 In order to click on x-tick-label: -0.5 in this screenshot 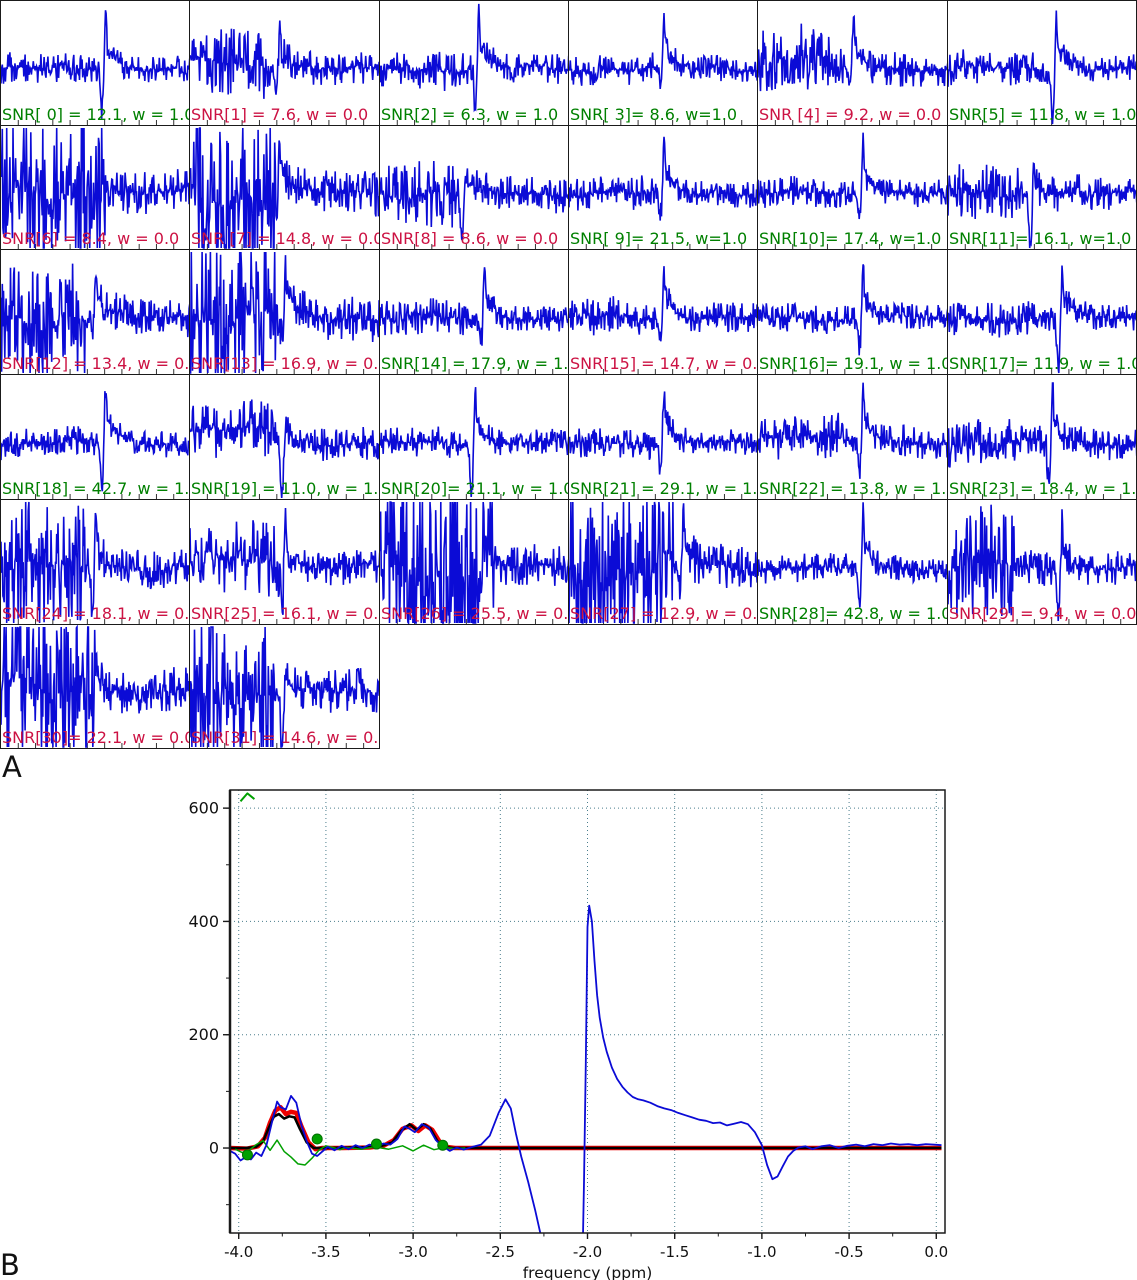, I will do `click(848, 1252)`.